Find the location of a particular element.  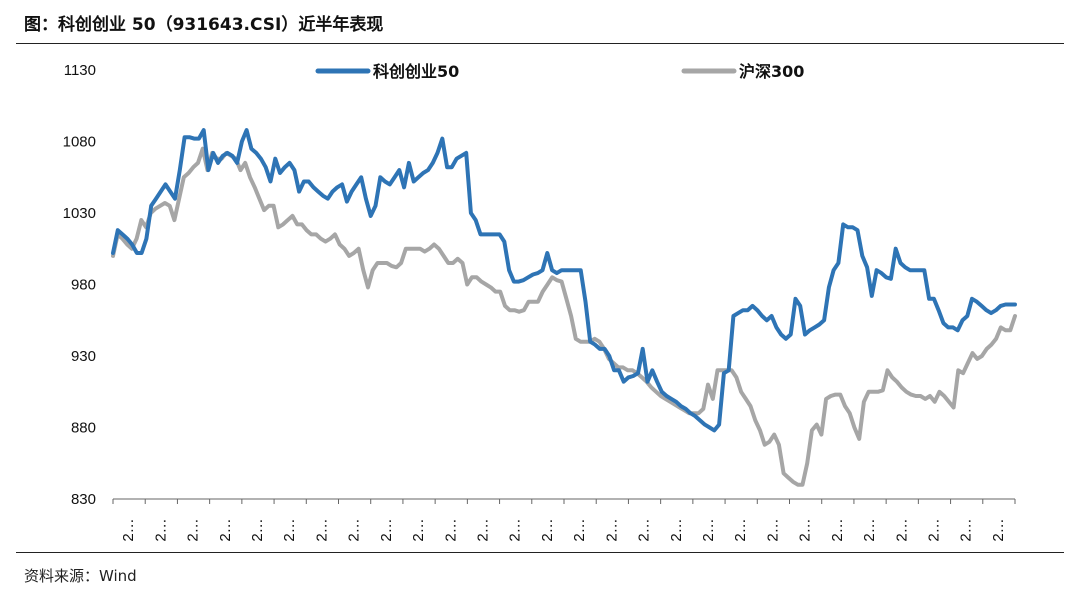

legend-label: 科创创业50 is located at coordinates (416, 71).